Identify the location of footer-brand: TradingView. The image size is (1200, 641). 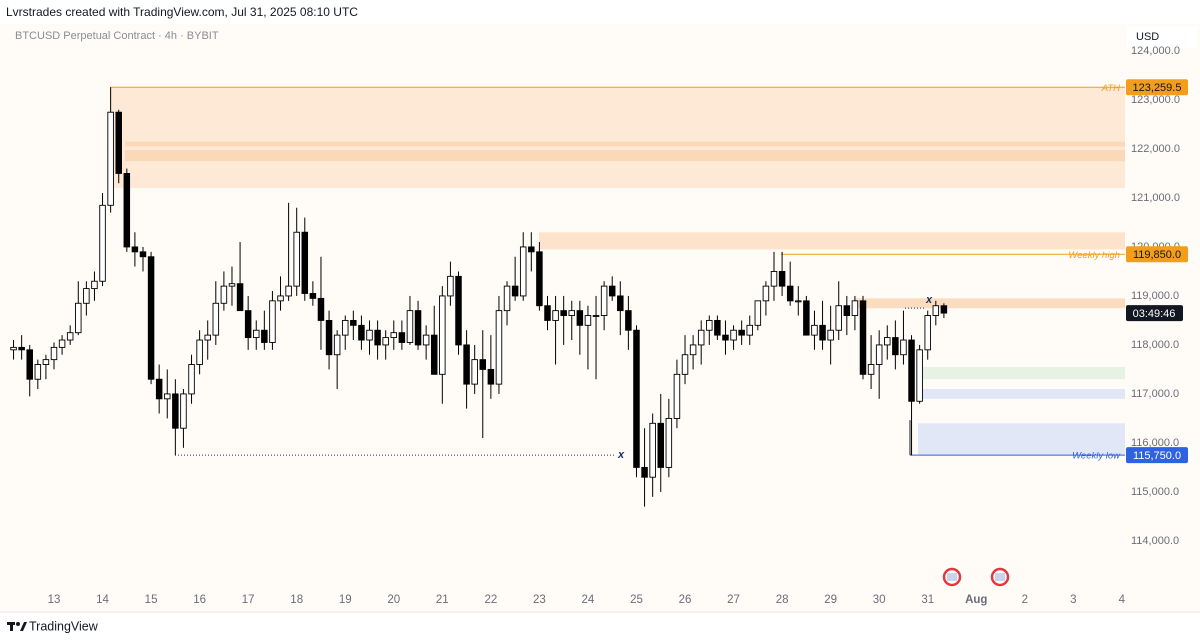
(64, 626).